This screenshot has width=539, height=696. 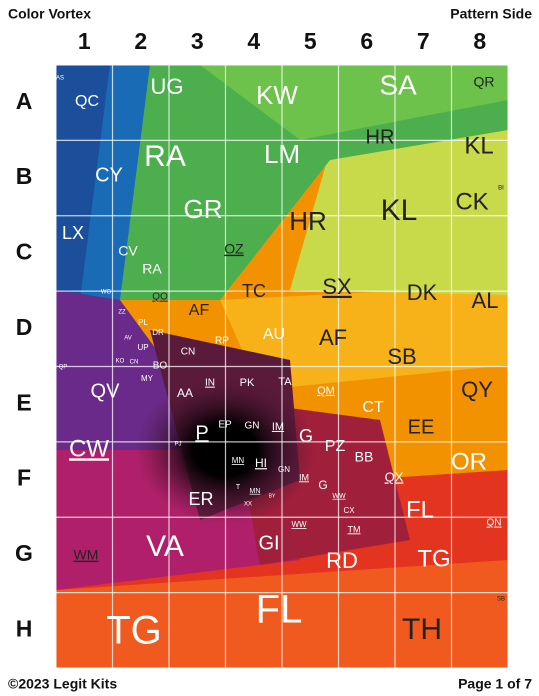 I want to click on piece-label: UG, so click(x=167, y=86).